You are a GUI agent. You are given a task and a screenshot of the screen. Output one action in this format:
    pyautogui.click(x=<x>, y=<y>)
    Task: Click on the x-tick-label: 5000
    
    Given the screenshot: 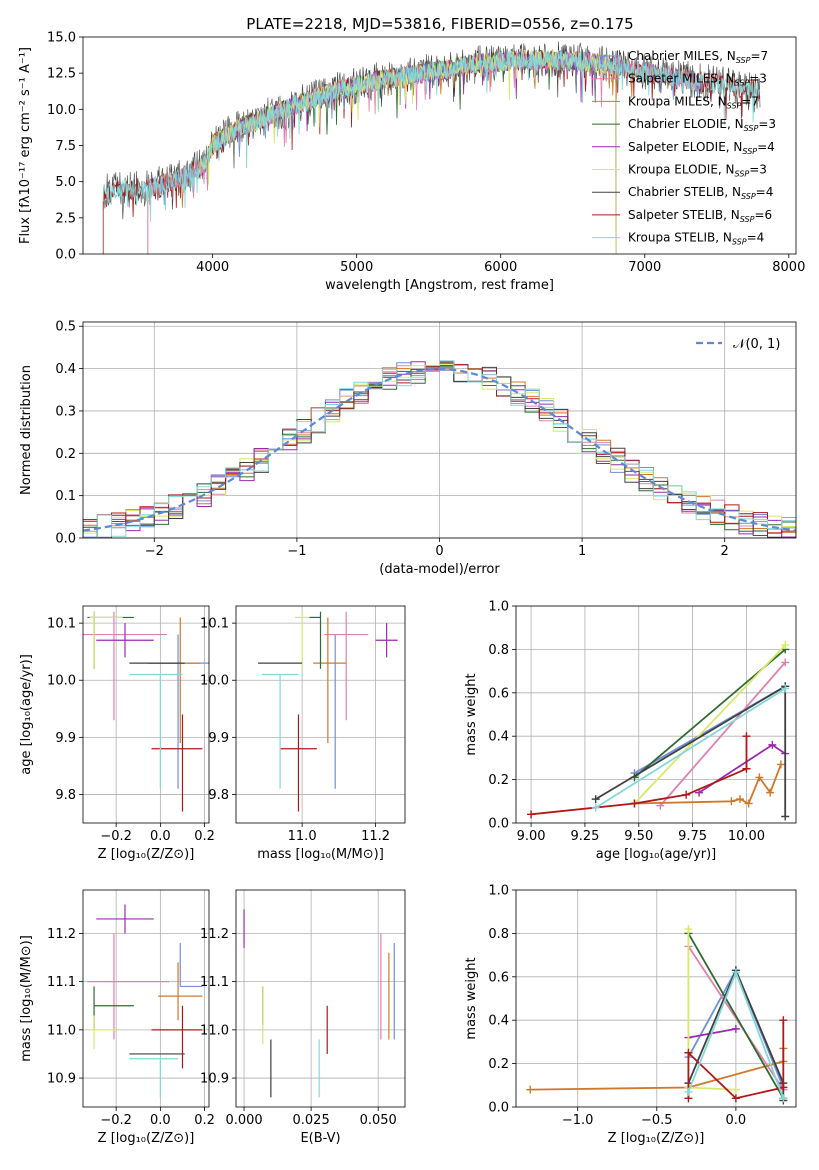 What is the action you would take?
    pyautogui.click(x=356, y=267)
    